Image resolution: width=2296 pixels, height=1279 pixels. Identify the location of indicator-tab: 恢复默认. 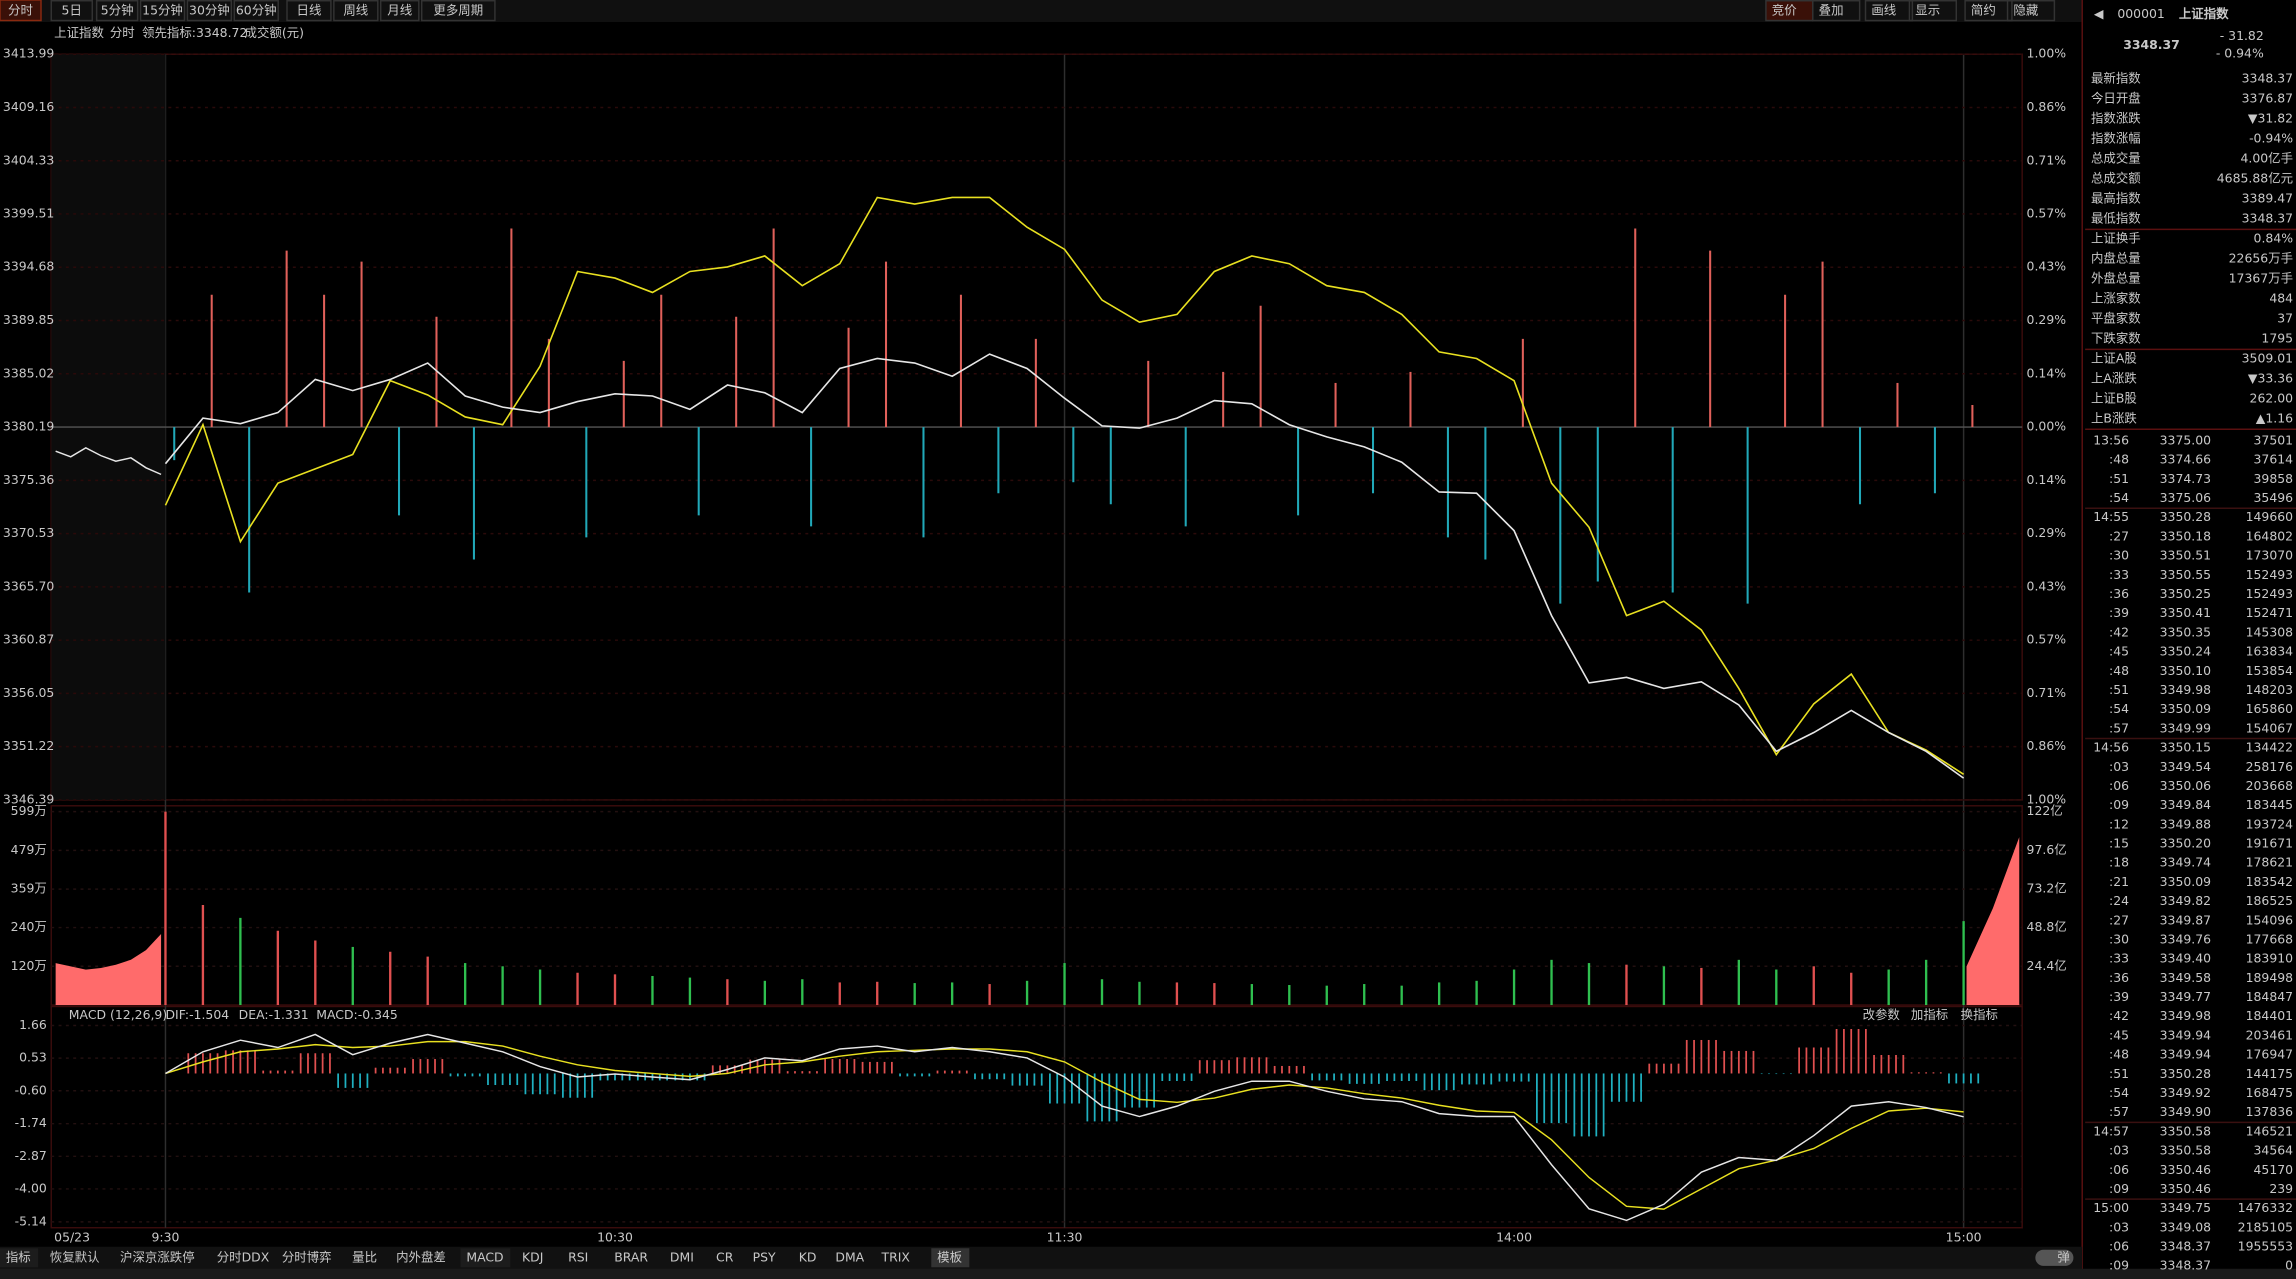
(75, 1256).